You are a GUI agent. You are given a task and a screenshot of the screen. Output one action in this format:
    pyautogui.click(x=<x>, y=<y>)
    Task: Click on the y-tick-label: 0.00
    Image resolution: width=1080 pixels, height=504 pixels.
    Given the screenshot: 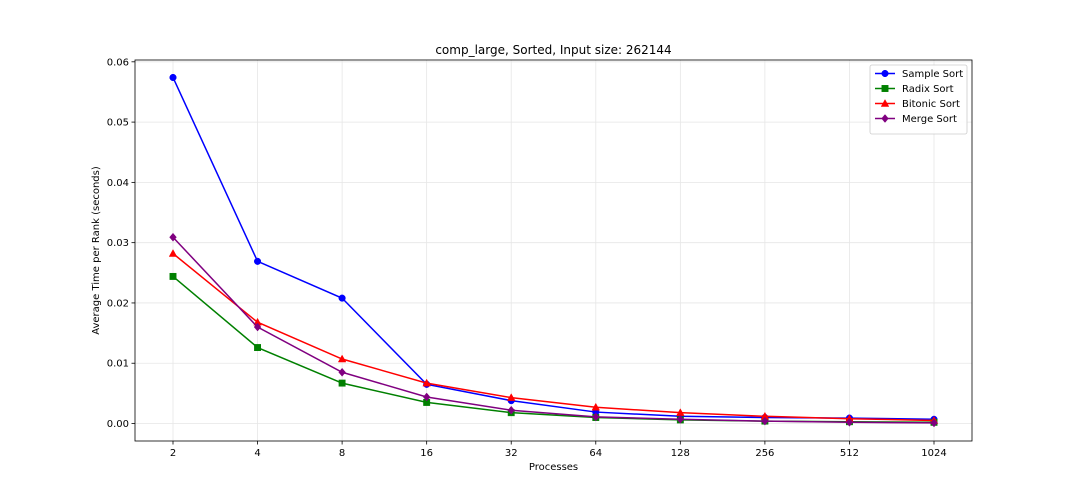 What is the action you would take?
    pyautogui.click(x=118, y=424)
    